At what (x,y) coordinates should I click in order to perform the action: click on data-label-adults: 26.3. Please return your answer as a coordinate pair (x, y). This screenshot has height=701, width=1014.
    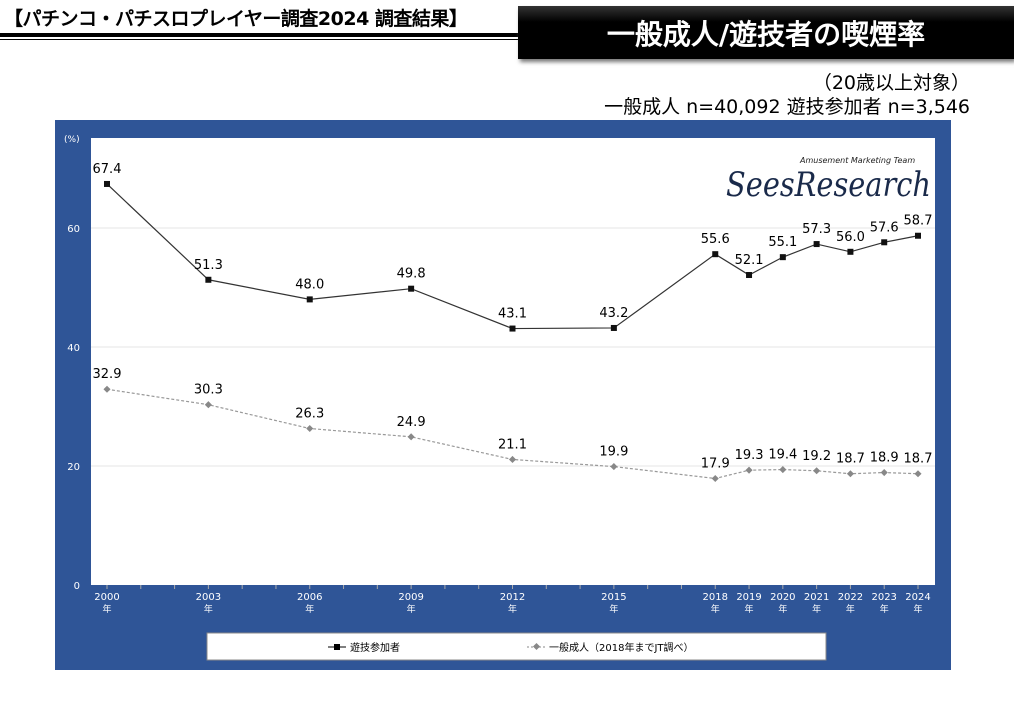
    Looking at the image, I should click on (309, 414).